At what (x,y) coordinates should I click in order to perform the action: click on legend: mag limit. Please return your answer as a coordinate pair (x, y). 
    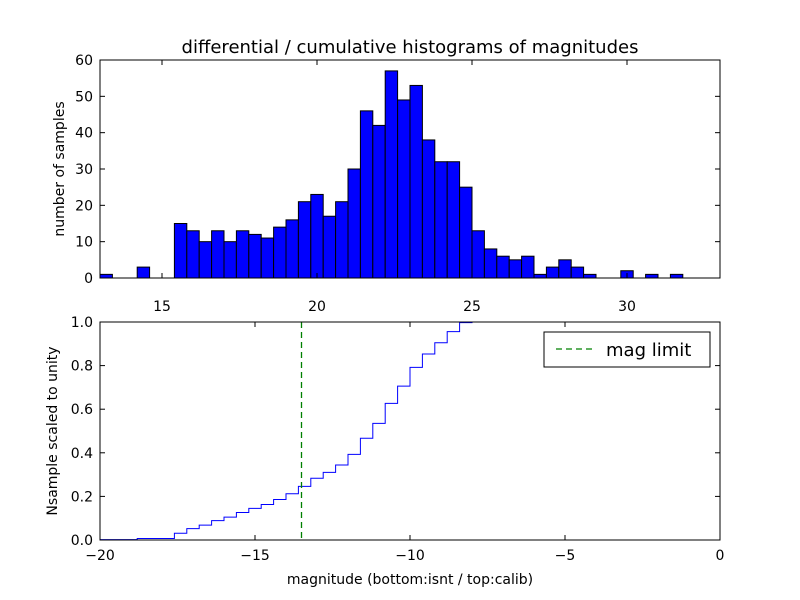
    Looking at the image, I should click on (627, 349).